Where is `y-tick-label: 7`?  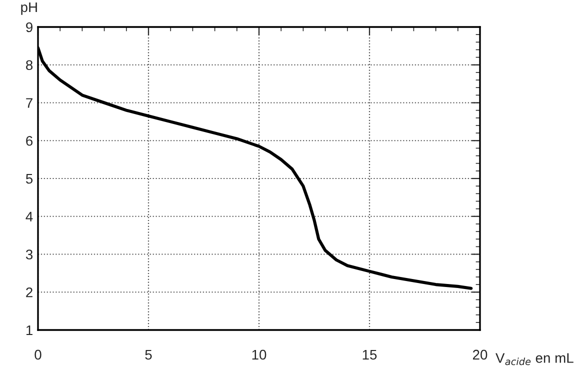 y-tick-label: 7 is located at coordinates (29, 103).